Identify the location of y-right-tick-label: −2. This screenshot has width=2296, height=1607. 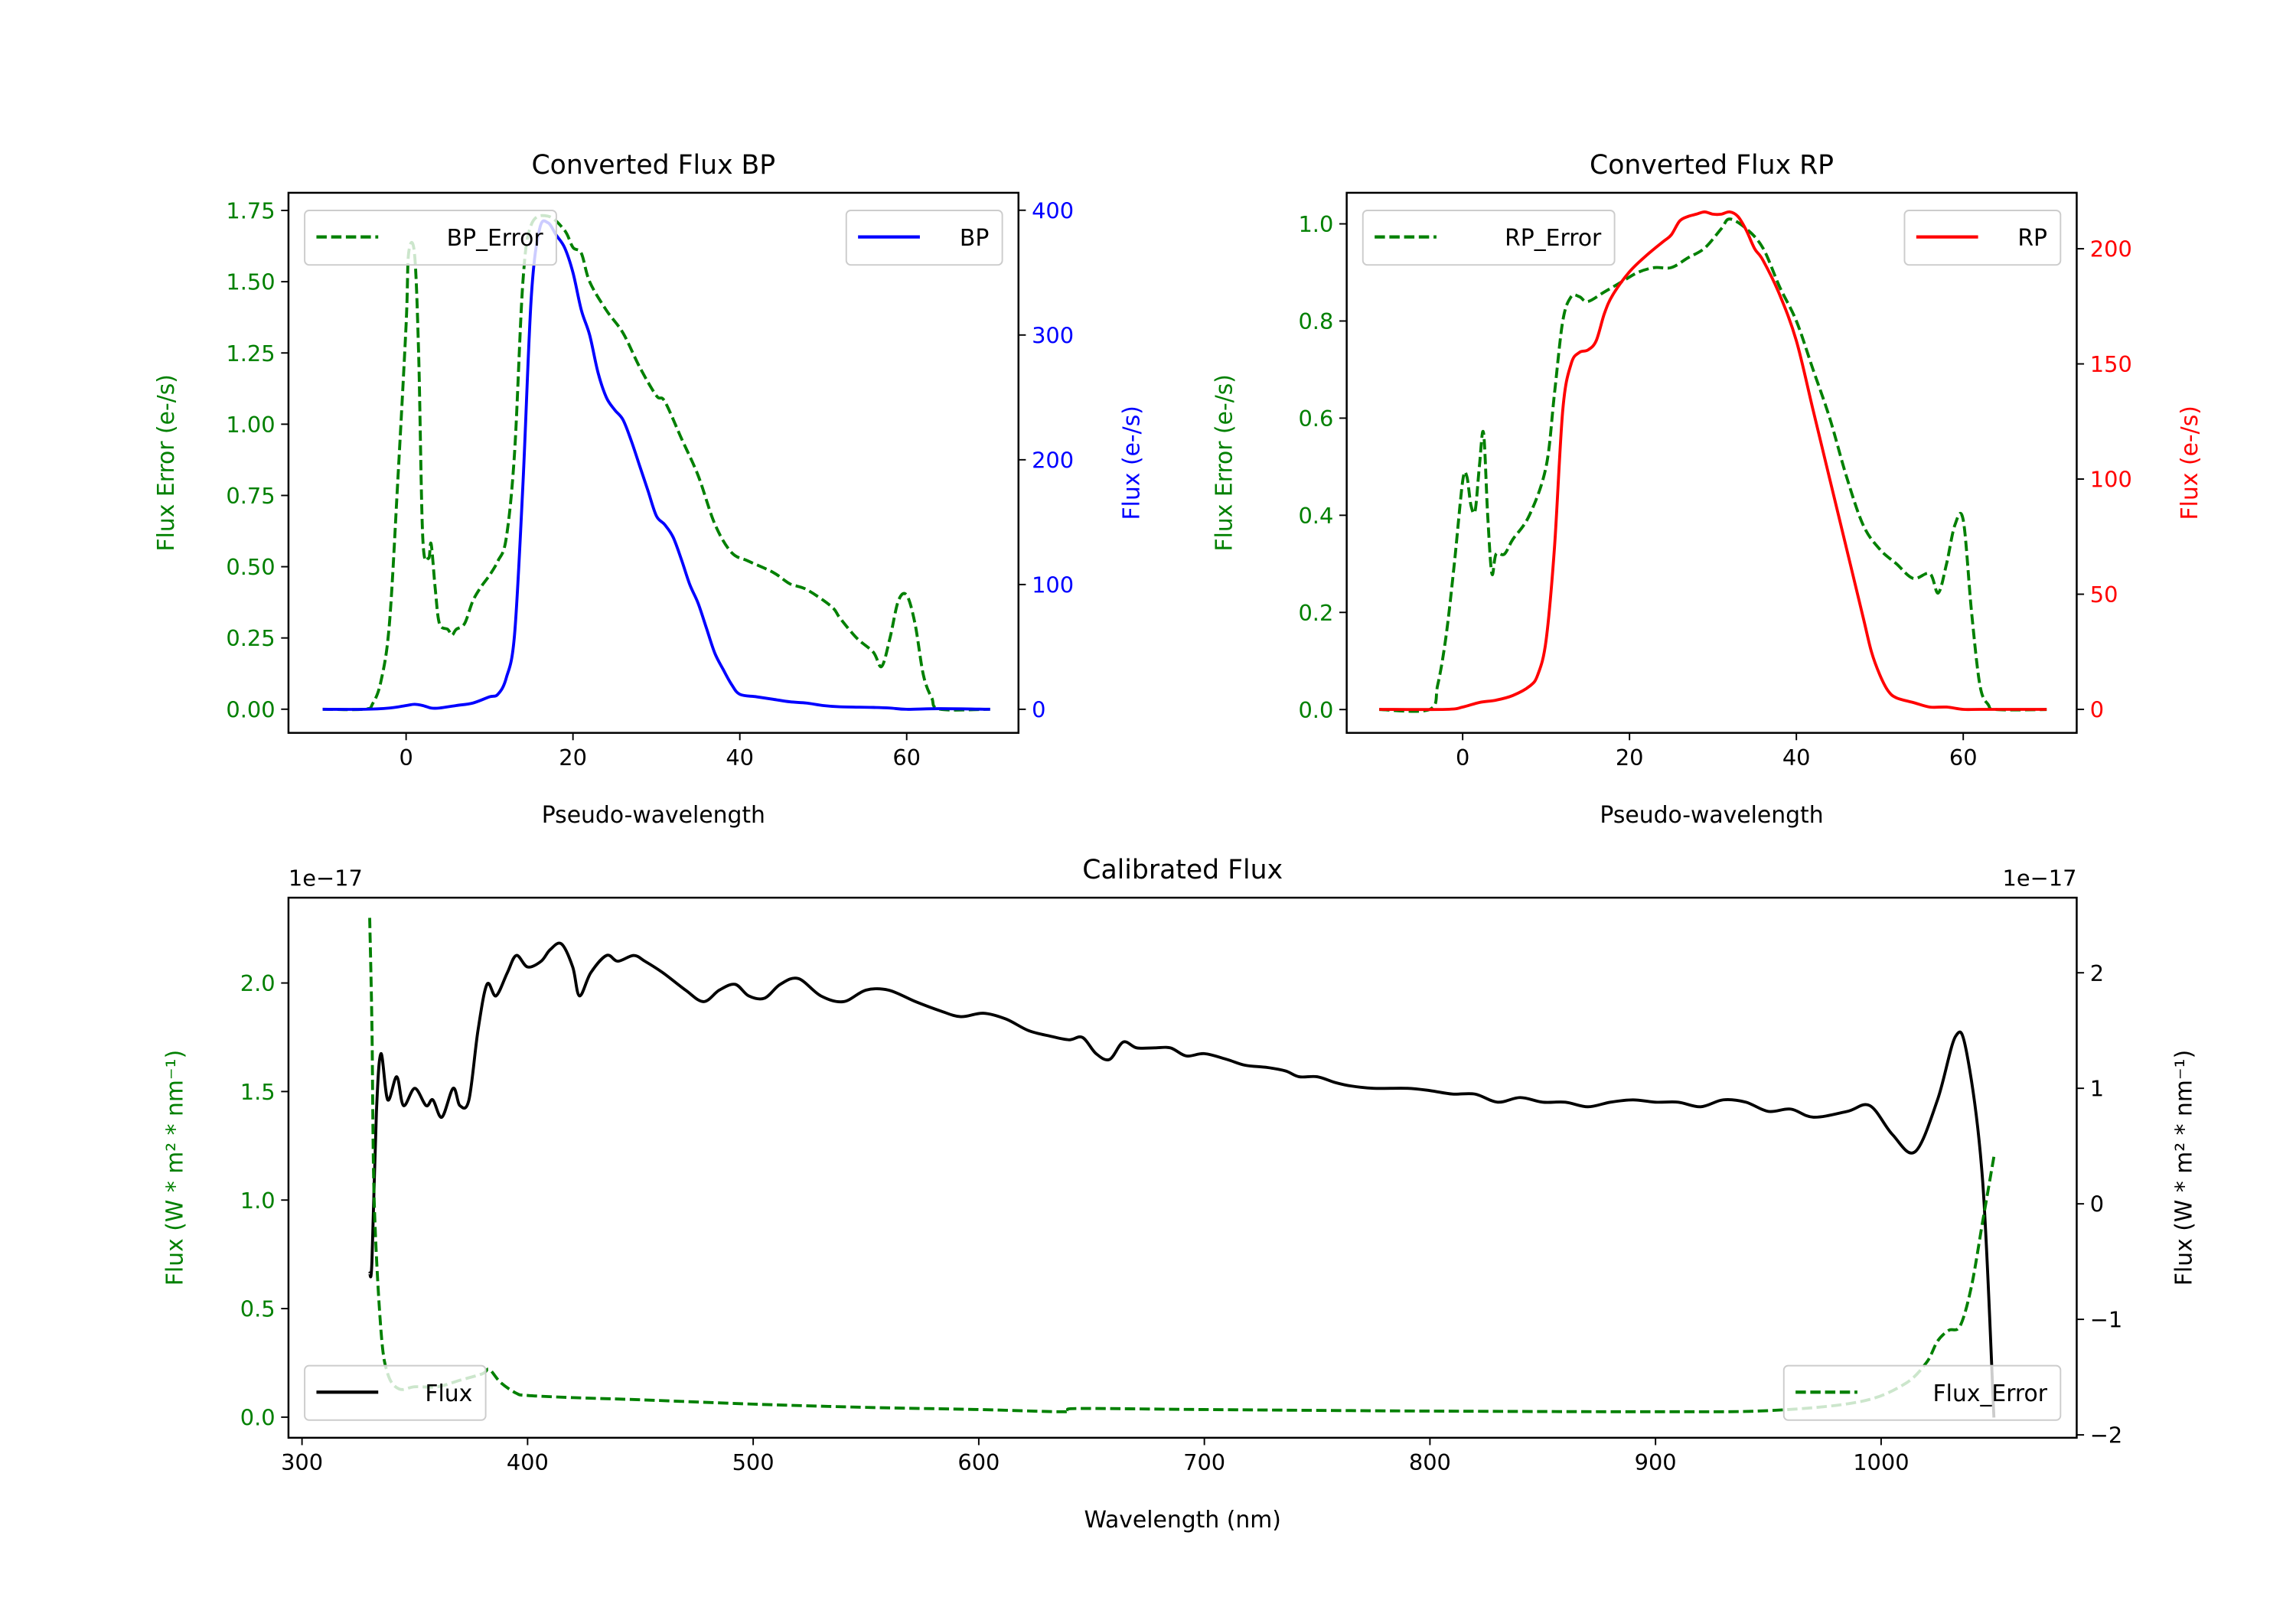
(2106, 1436).